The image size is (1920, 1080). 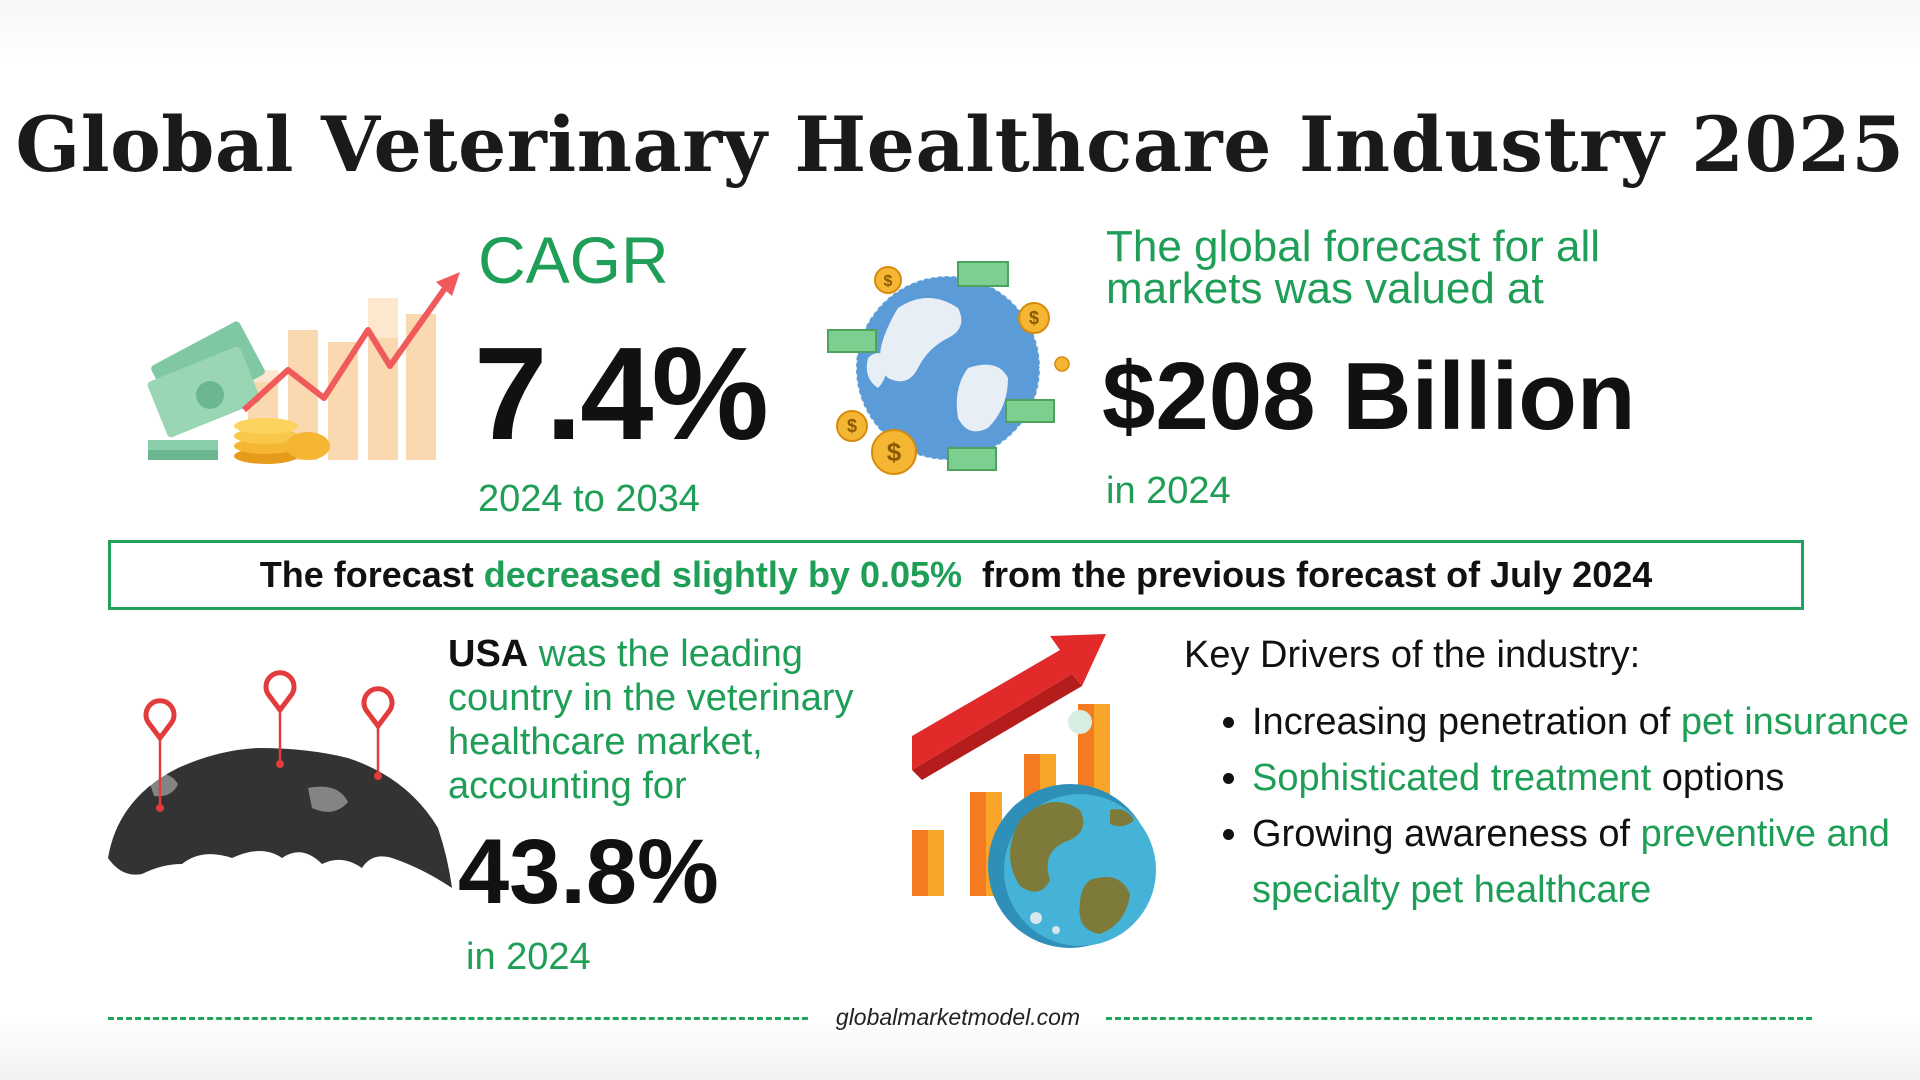 I want to click on cagr-value: 7.4%, so click(x=621, y=393).